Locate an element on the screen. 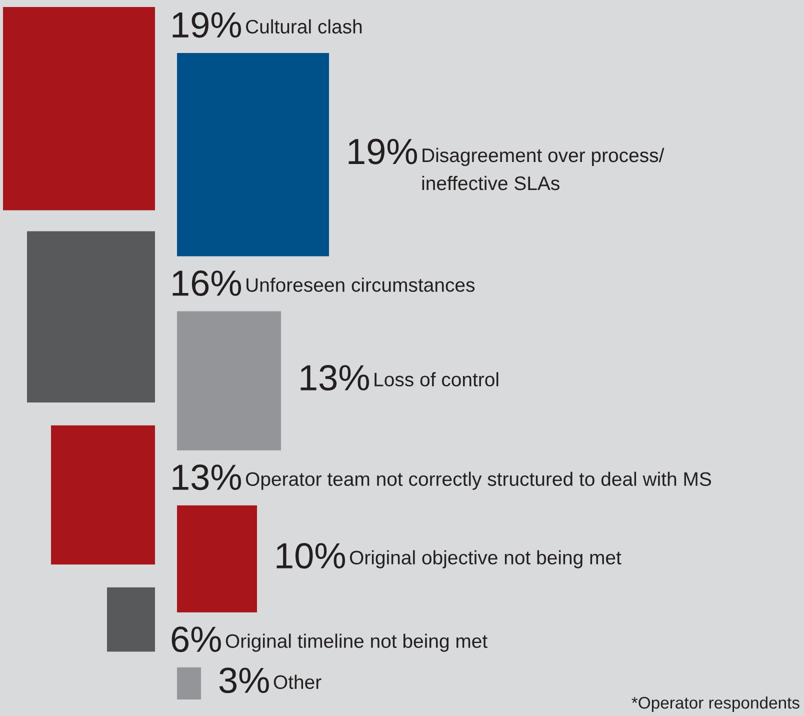 Image resolution: width=804 pixels, height=716 pixels. category-label: Cultural clash is located at coordinates (304, 26).